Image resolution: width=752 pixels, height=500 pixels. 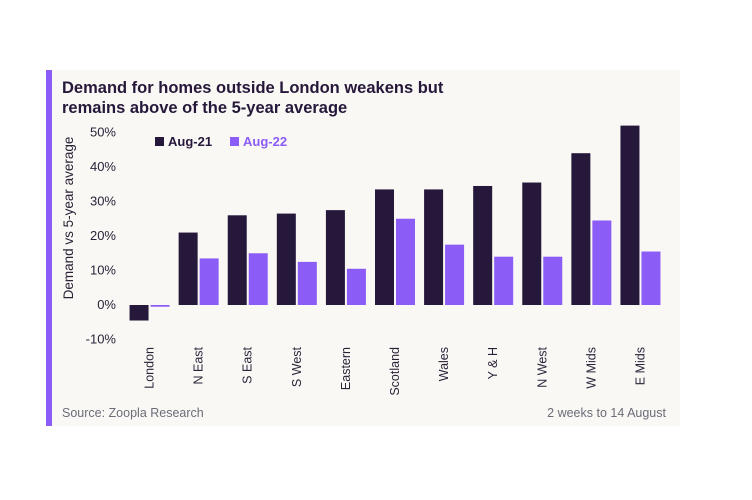 I want to click on legend-label: Aug-22, so click(x=265, y=141).